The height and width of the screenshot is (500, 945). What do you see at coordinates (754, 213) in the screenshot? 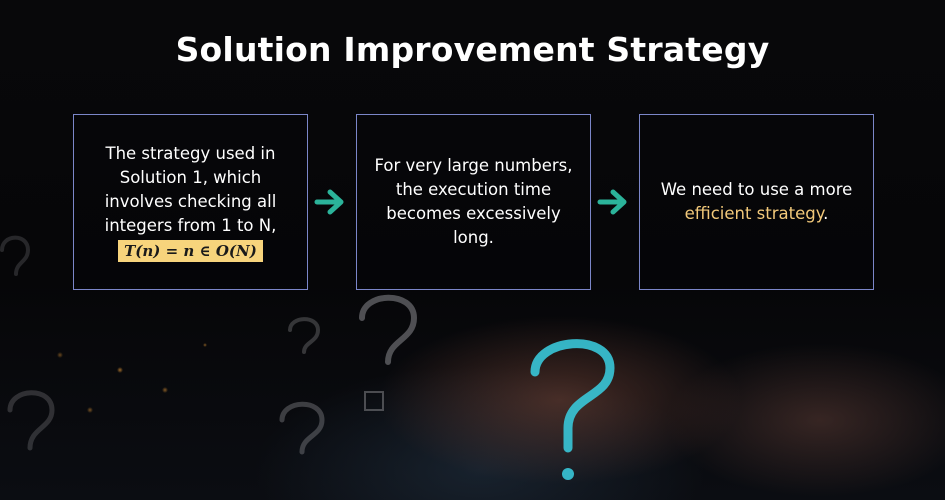
I see `highlighted-phrase: efficient strategy` at bounding box center [754, 213].